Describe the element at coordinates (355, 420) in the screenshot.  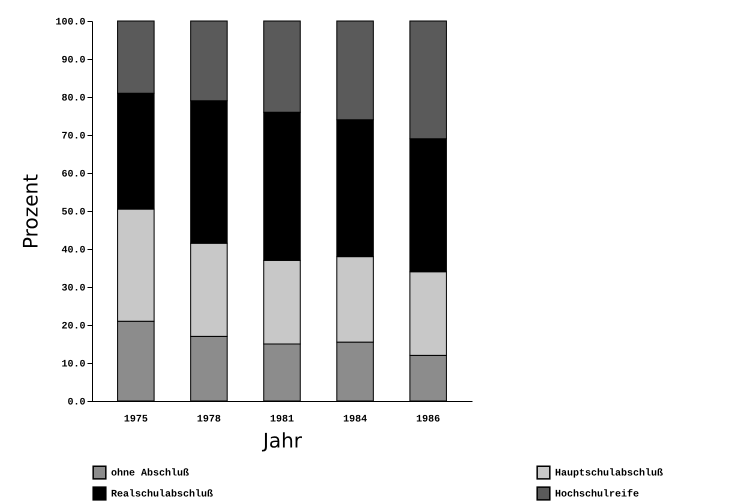
I see `x-tick-label: 1984` at that location.